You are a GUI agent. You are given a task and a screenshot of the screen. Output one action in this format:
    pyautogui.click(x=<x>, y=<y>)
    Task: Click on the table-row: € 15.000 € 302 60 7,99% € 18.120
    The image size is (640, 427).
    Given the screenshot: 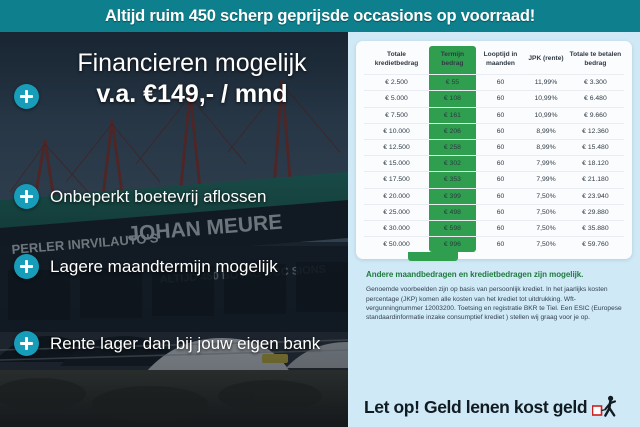 What is the action you would take?
    pyautogui.click(x=494, y=163)
    